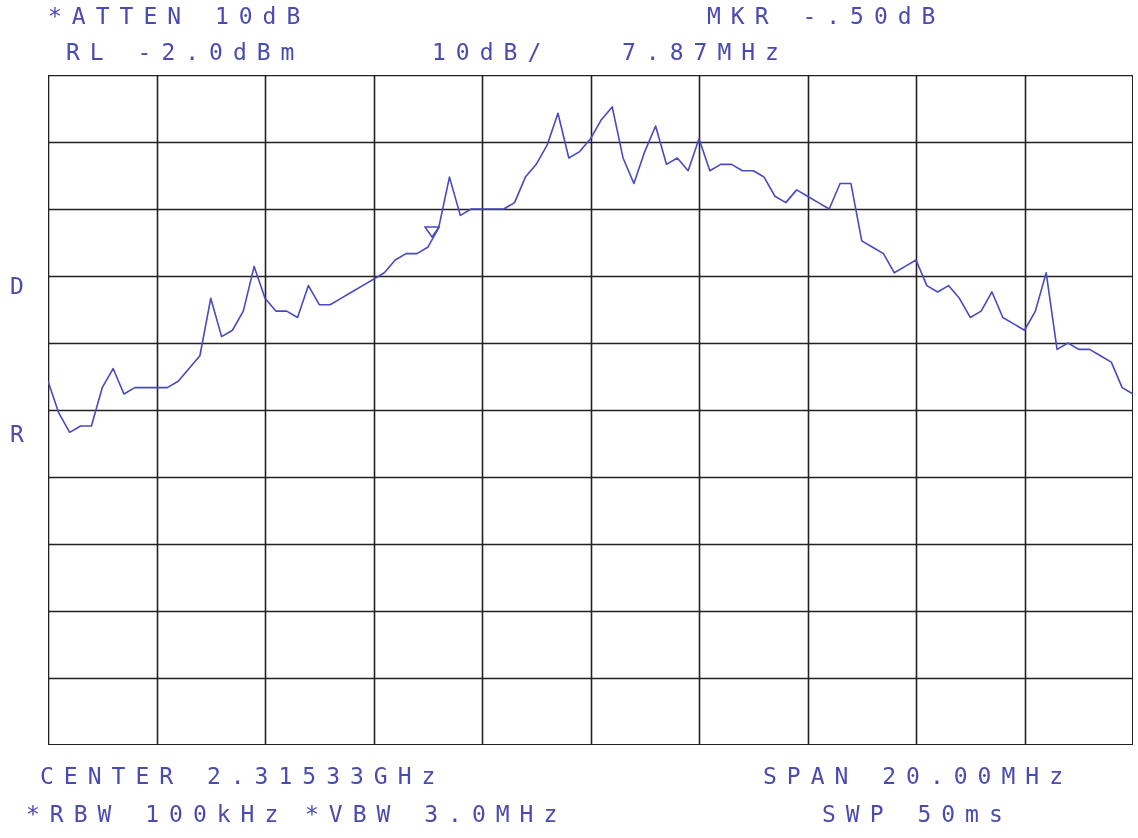 The height and width of the screenshot is (838, 1138). What do you see at coordinates (918, 776) in the screenshot?
I see `text: SPAN 20.00MHz` at bounding box center [918, 776].